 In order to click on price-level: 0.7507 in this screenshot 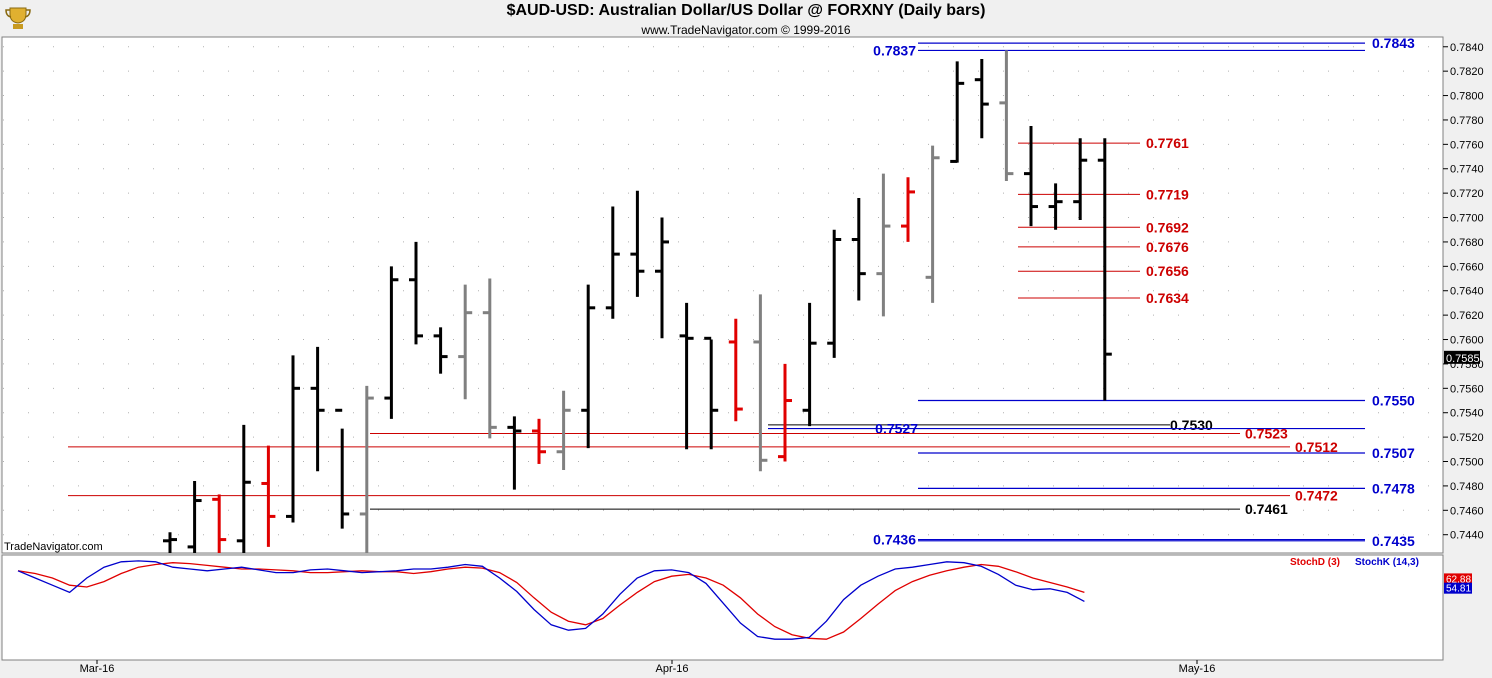, I will do `click(1166, 453)`.